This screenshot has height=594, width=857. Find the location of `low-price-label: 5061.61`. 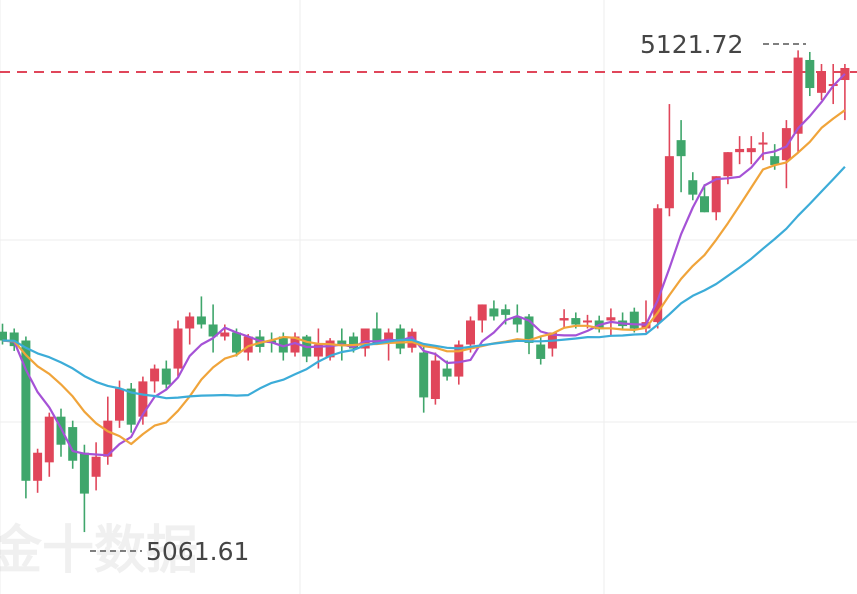

low-price-label: 5061.61 is located at coordinates (197, 551).